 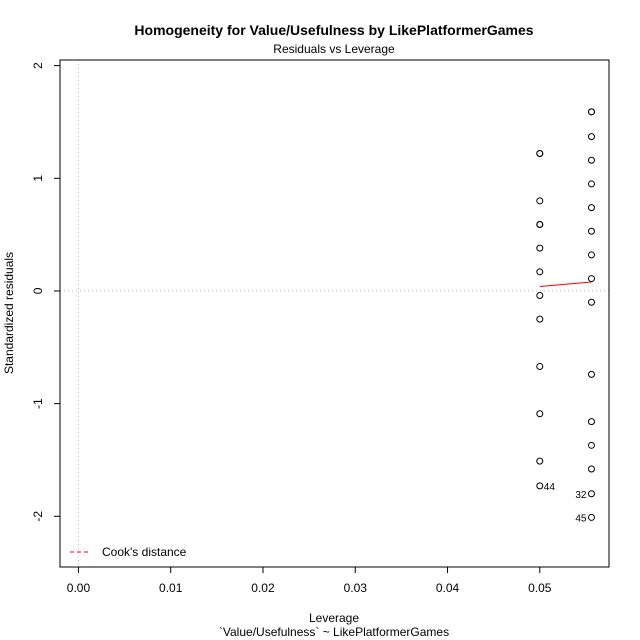 What do you see at coordinates (38, 516) in the screenshot?
I see `y-tick-label: -2` at bounding box center [38, 516].